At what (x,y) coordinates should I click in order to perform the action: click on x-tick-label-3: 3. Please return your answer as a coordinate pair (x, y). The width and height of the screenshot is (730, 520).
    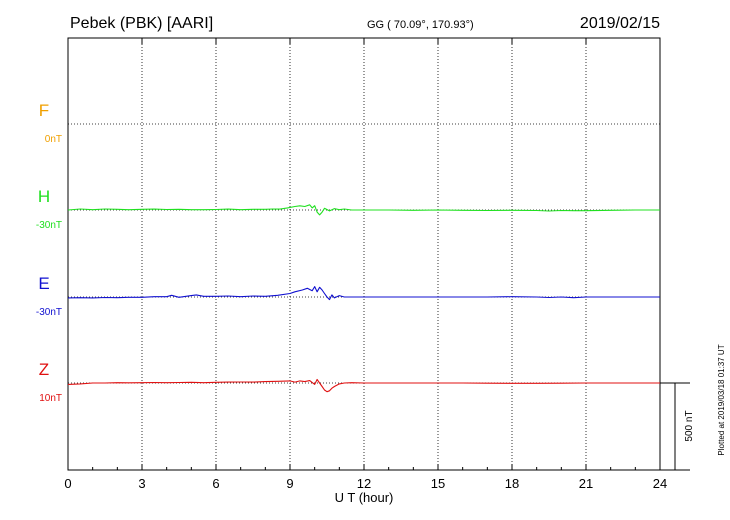
    Looking at the image, I should click on (141, 483).